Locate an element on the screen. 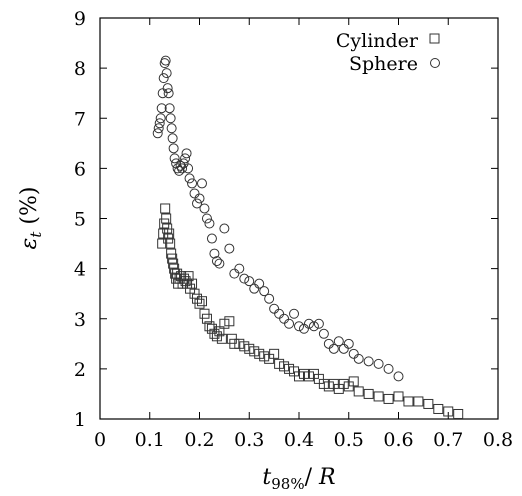 This screenshot has width=522, height=496. y-tick-label: 8 is located at coordinates (80, 69).